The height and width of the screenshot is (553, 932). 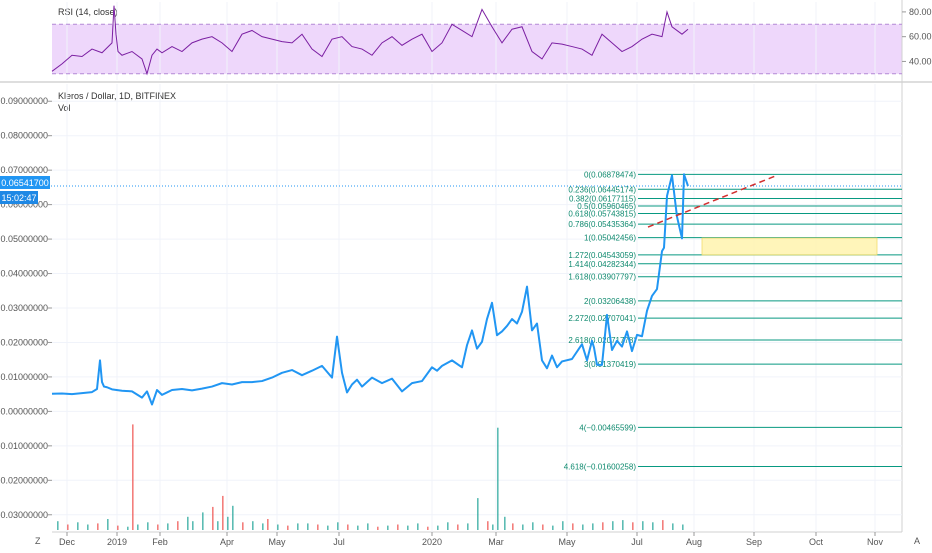 I want to click on time-tick-label: Oct, so click(x=816, y=542).